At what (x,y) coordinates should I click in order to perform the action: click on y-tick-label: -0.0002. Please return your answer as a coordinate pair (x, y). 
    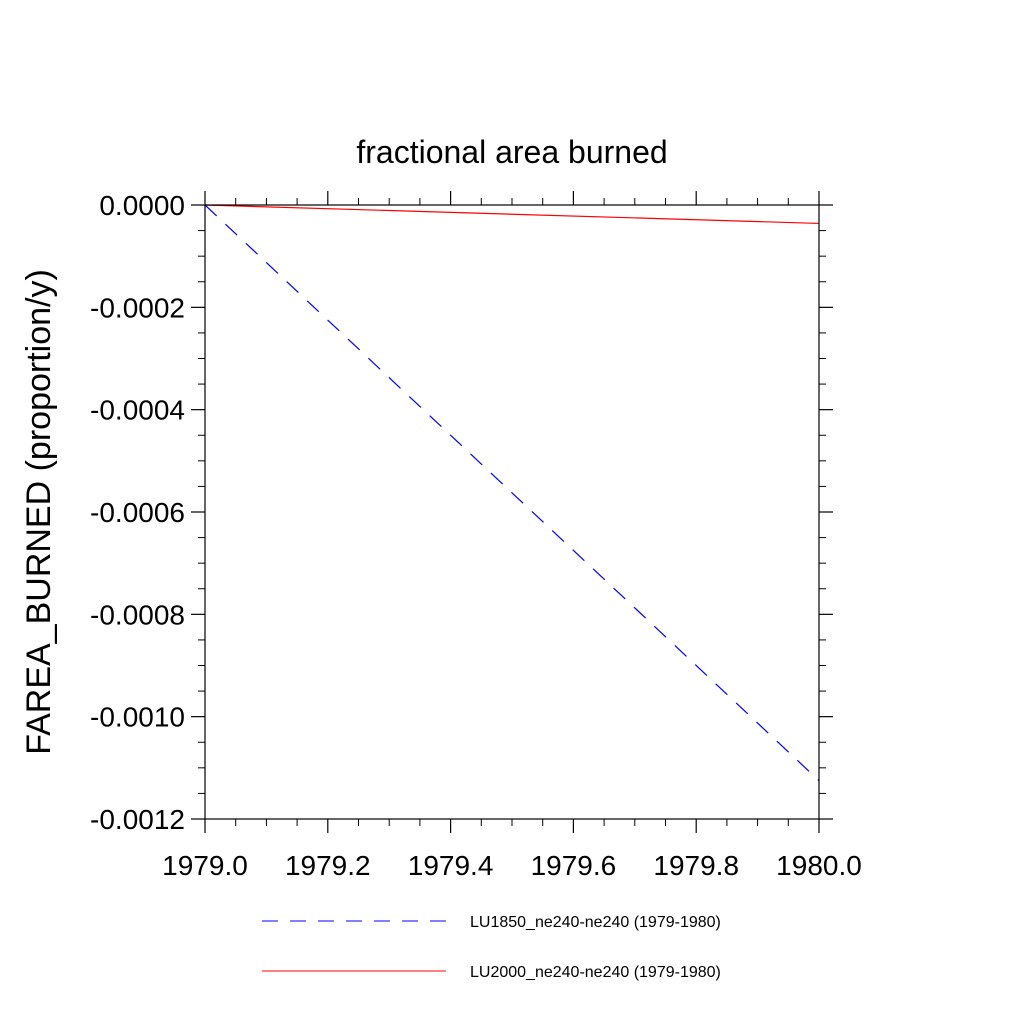
    Looking at the image, I should click on (137, 307).